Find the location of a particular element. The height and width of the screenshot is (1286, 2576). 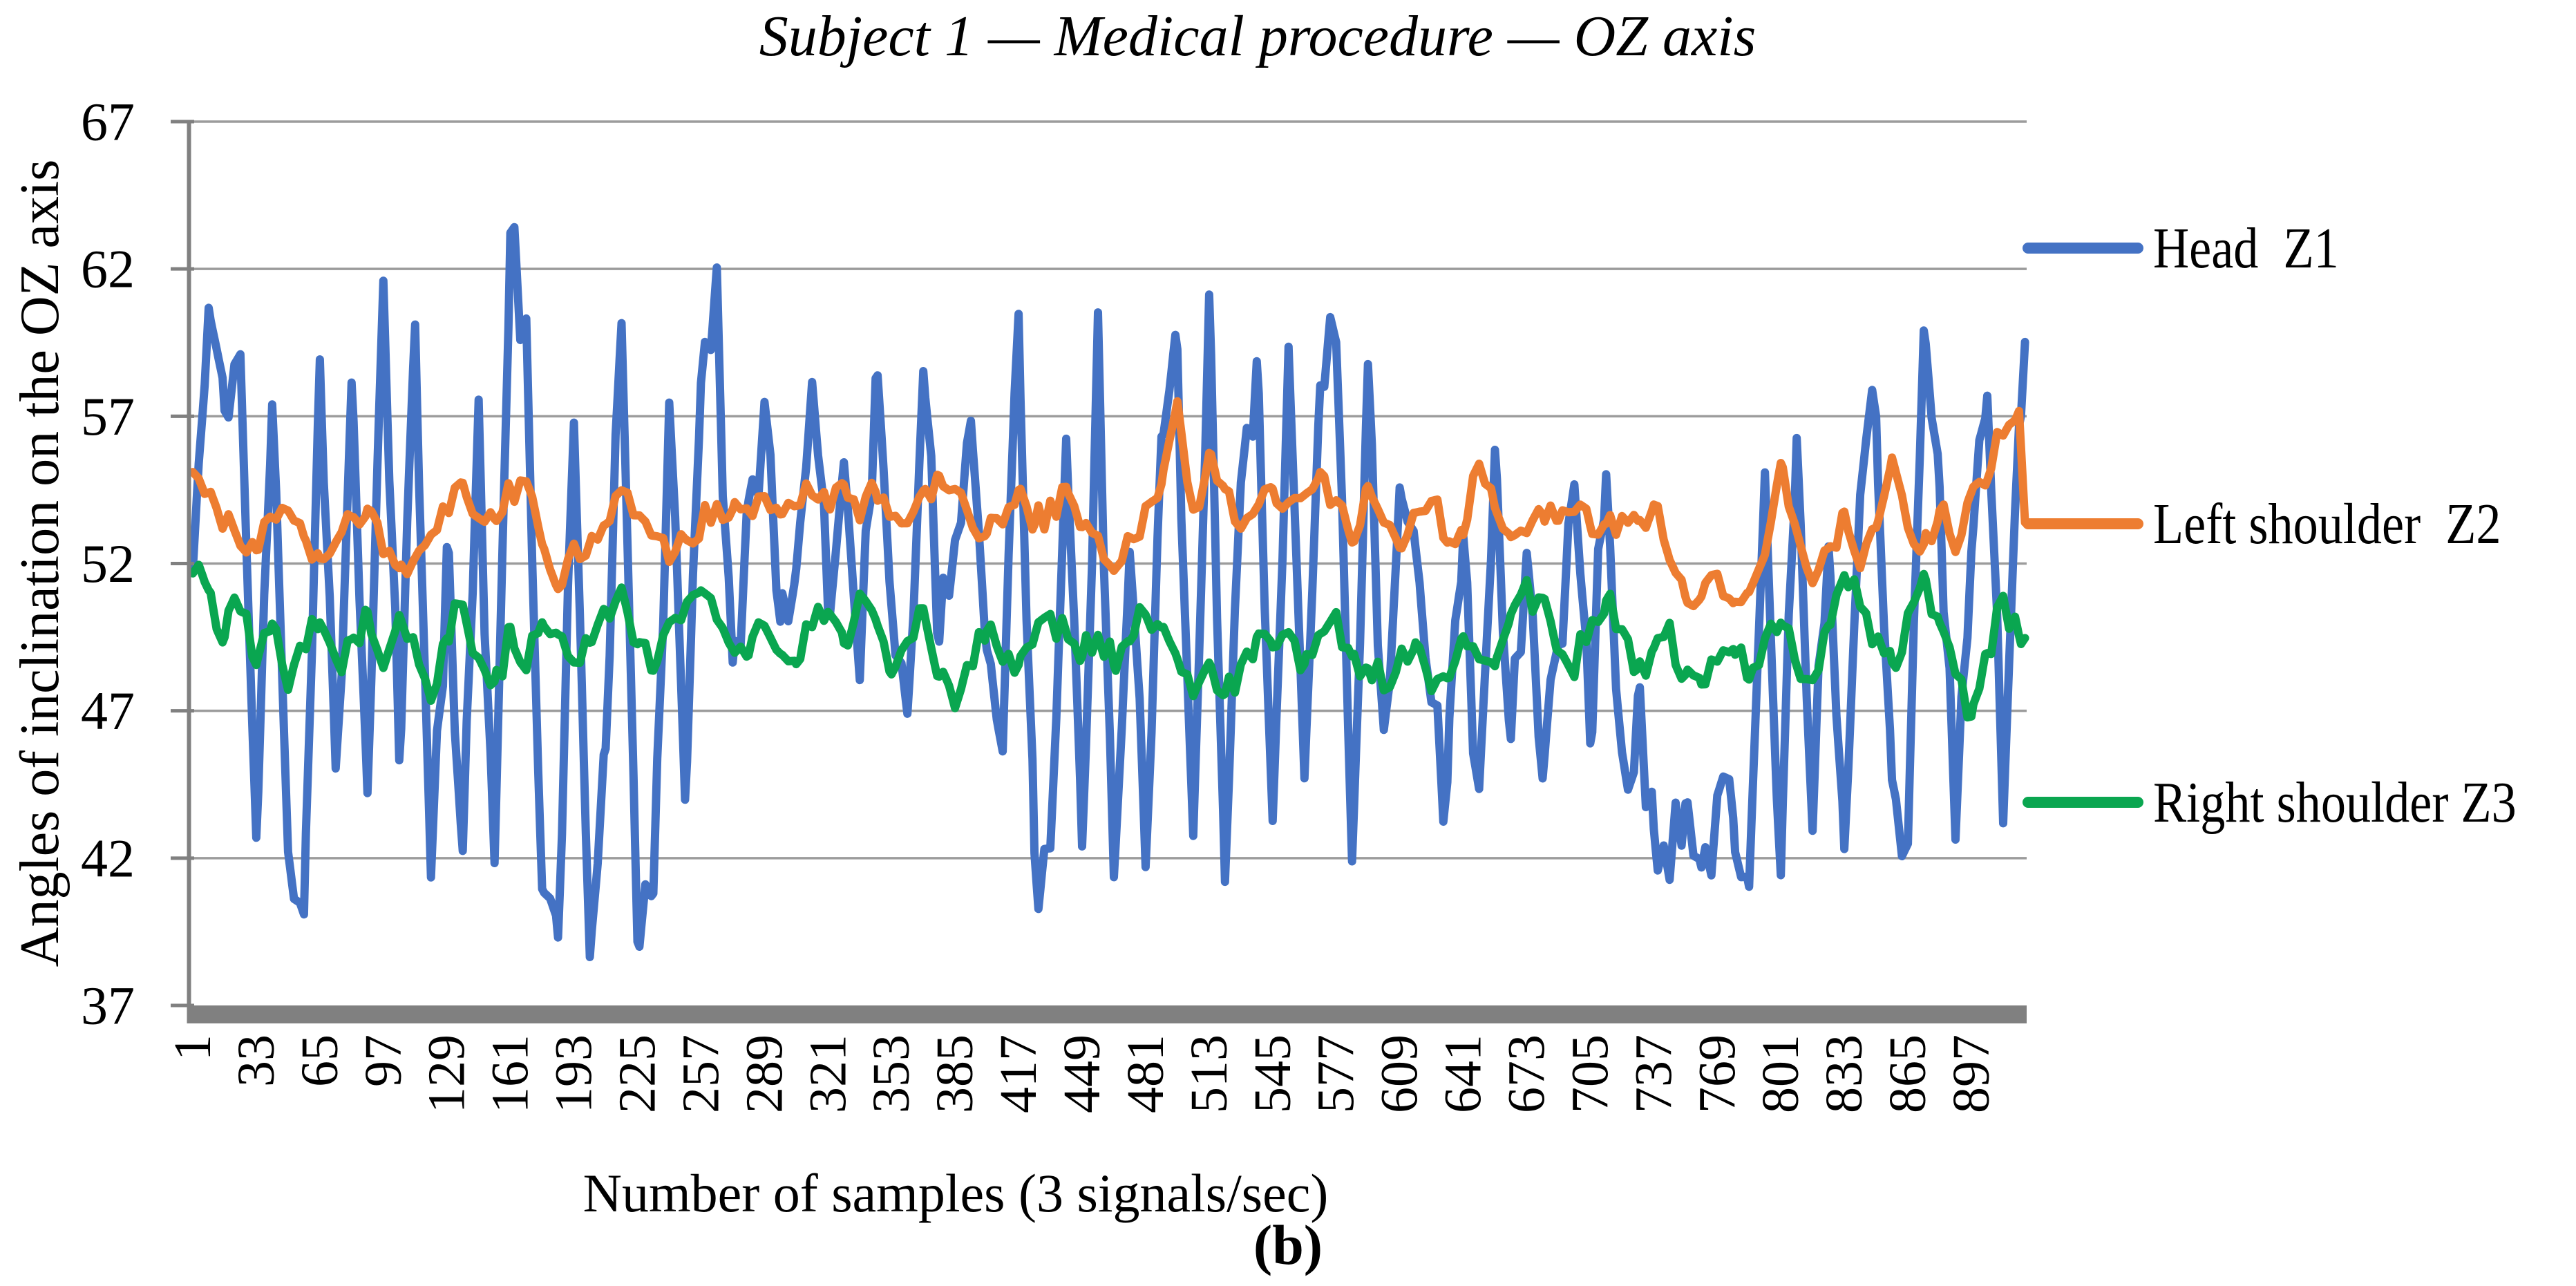

y-tick-label: 42 is located at coordinates (108, 858).